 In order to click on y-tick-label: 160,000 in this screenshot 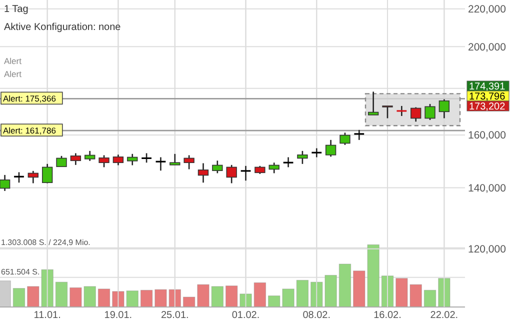, I will do `click(487, 136)`.